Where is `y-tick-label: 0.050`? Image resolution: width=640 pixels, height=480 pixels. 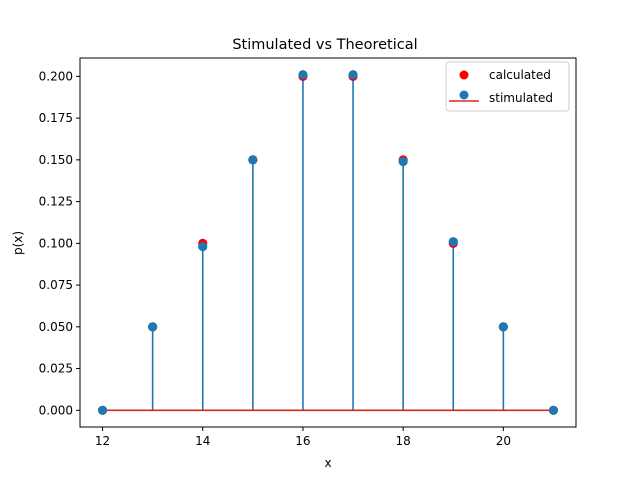
y-tick-label: 0.050 is located at coordinates (56, 327).